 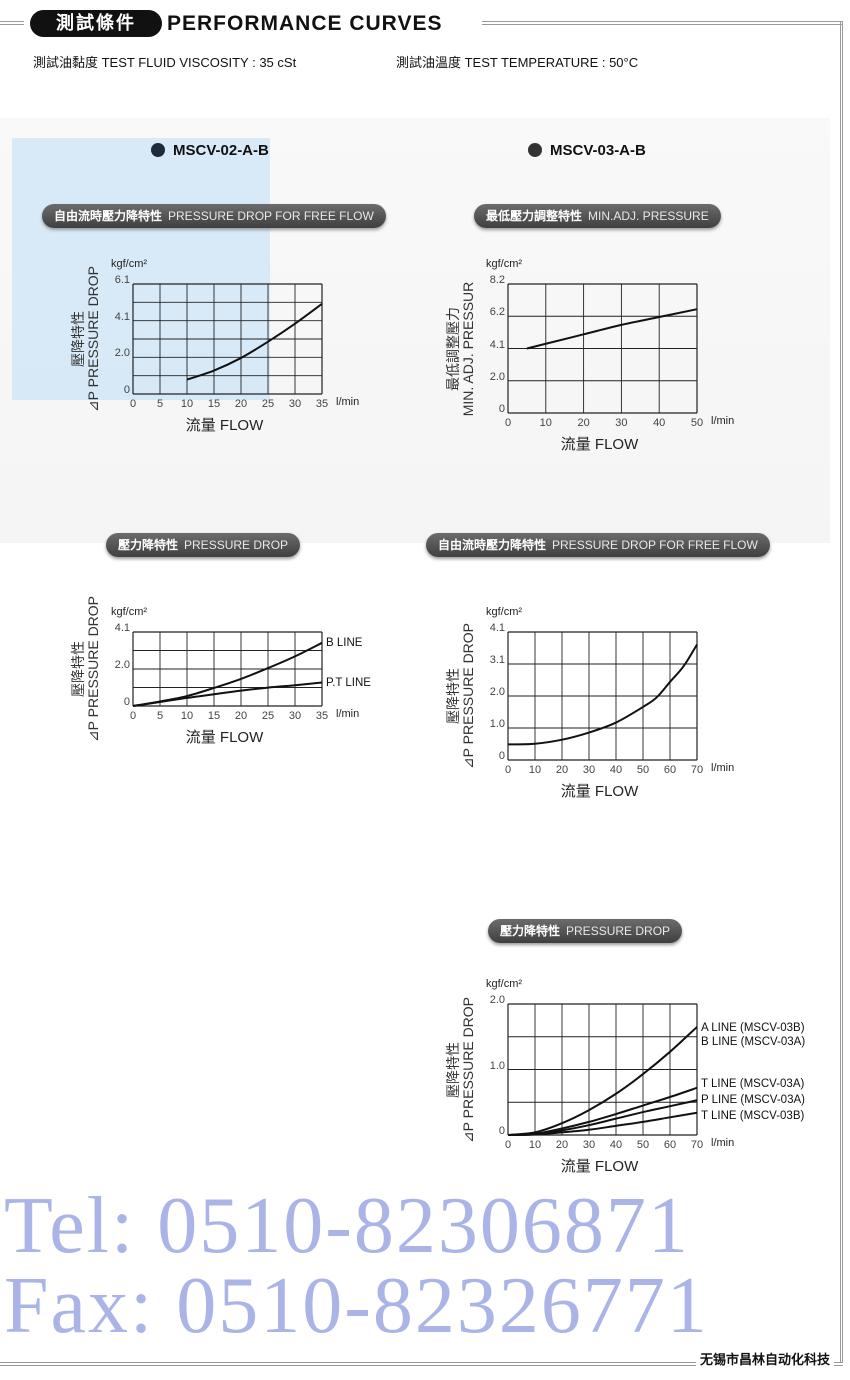 I want to click on series-label: B LINE, so click(x=344, y=642).